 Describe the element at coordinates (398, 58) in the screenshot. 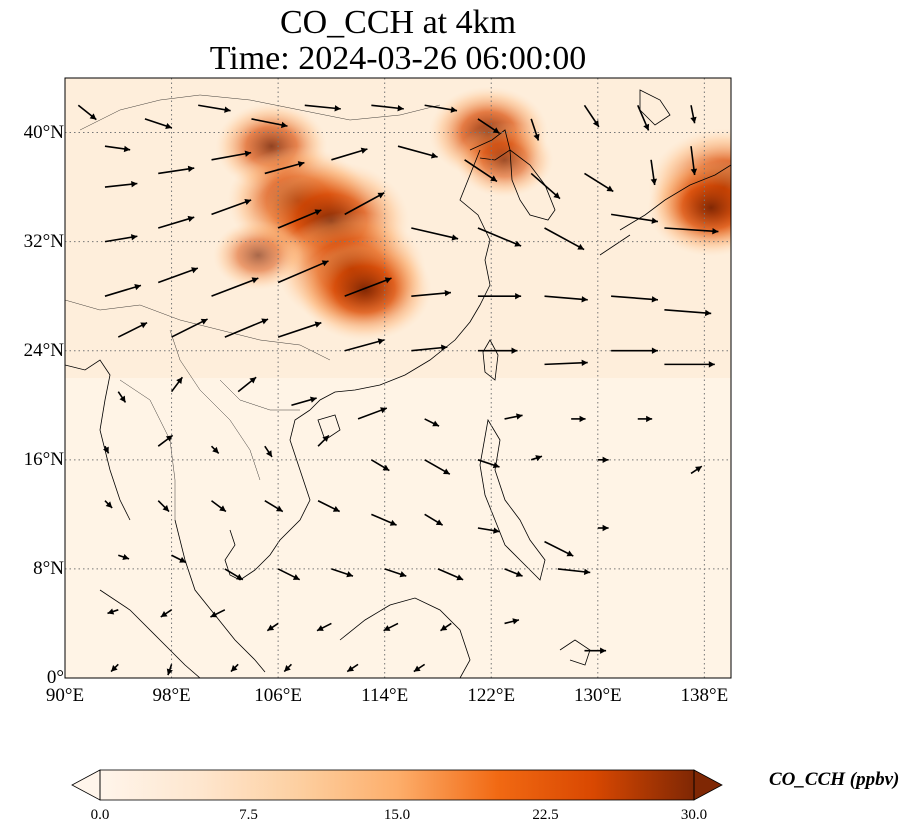

I see `map-time-subtitle: Time: 2024-03-26 06:00:00` at that location.